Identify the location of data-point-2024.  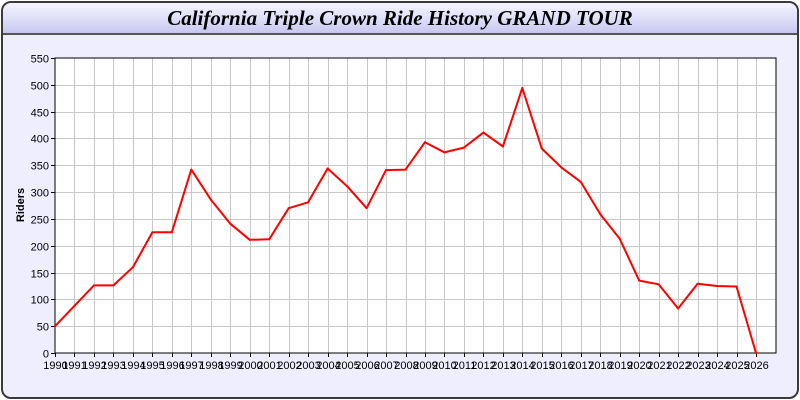
(717, 285).